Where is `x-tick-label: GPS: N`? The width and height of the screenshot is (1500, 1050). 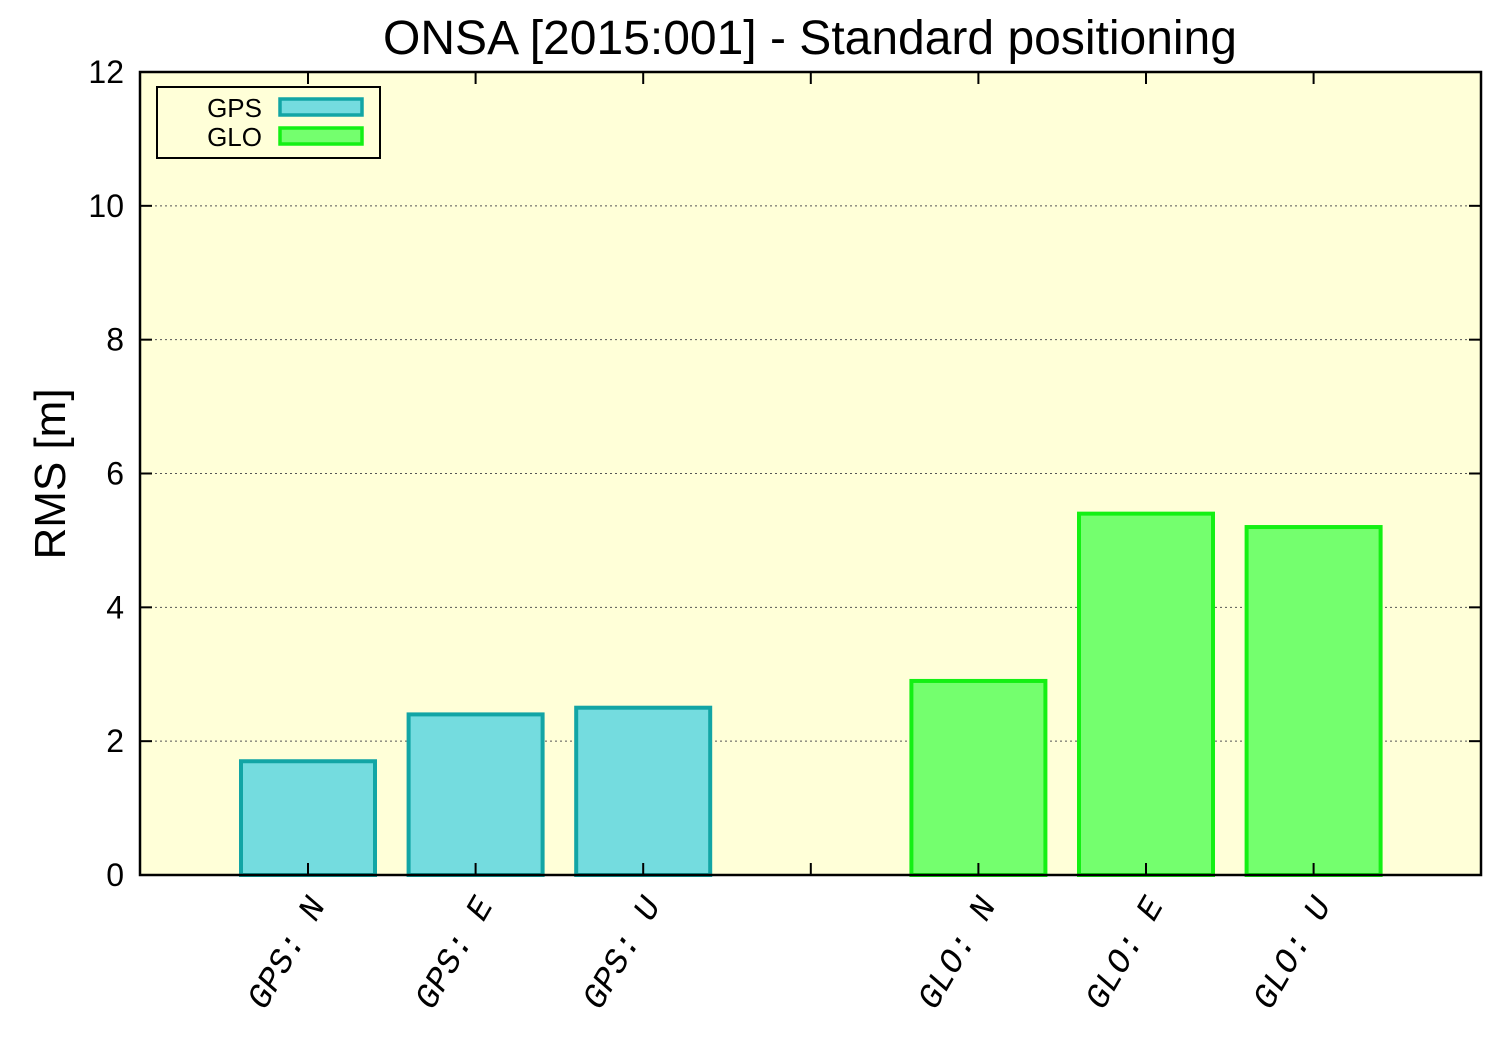 x-tick-label: GPS: N is located at coordinates (288, 954).